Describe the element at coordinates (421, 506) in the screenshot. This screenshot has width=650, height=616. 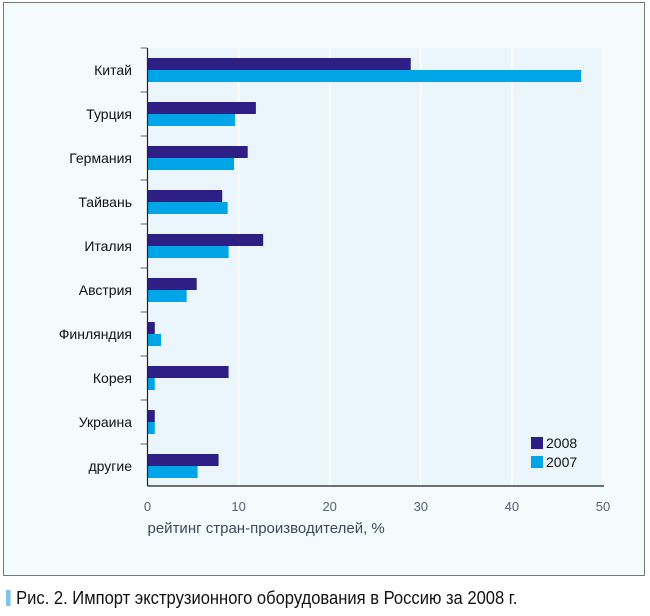
I see `x-tick-label: 30` at that location.